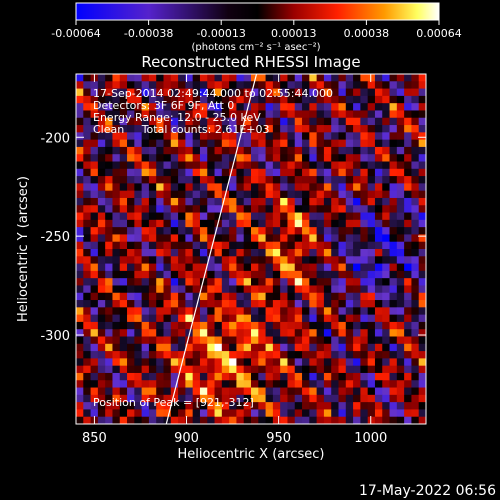  I want to click on footer-date: 17-May-2022 06:56, so click(427, 491).